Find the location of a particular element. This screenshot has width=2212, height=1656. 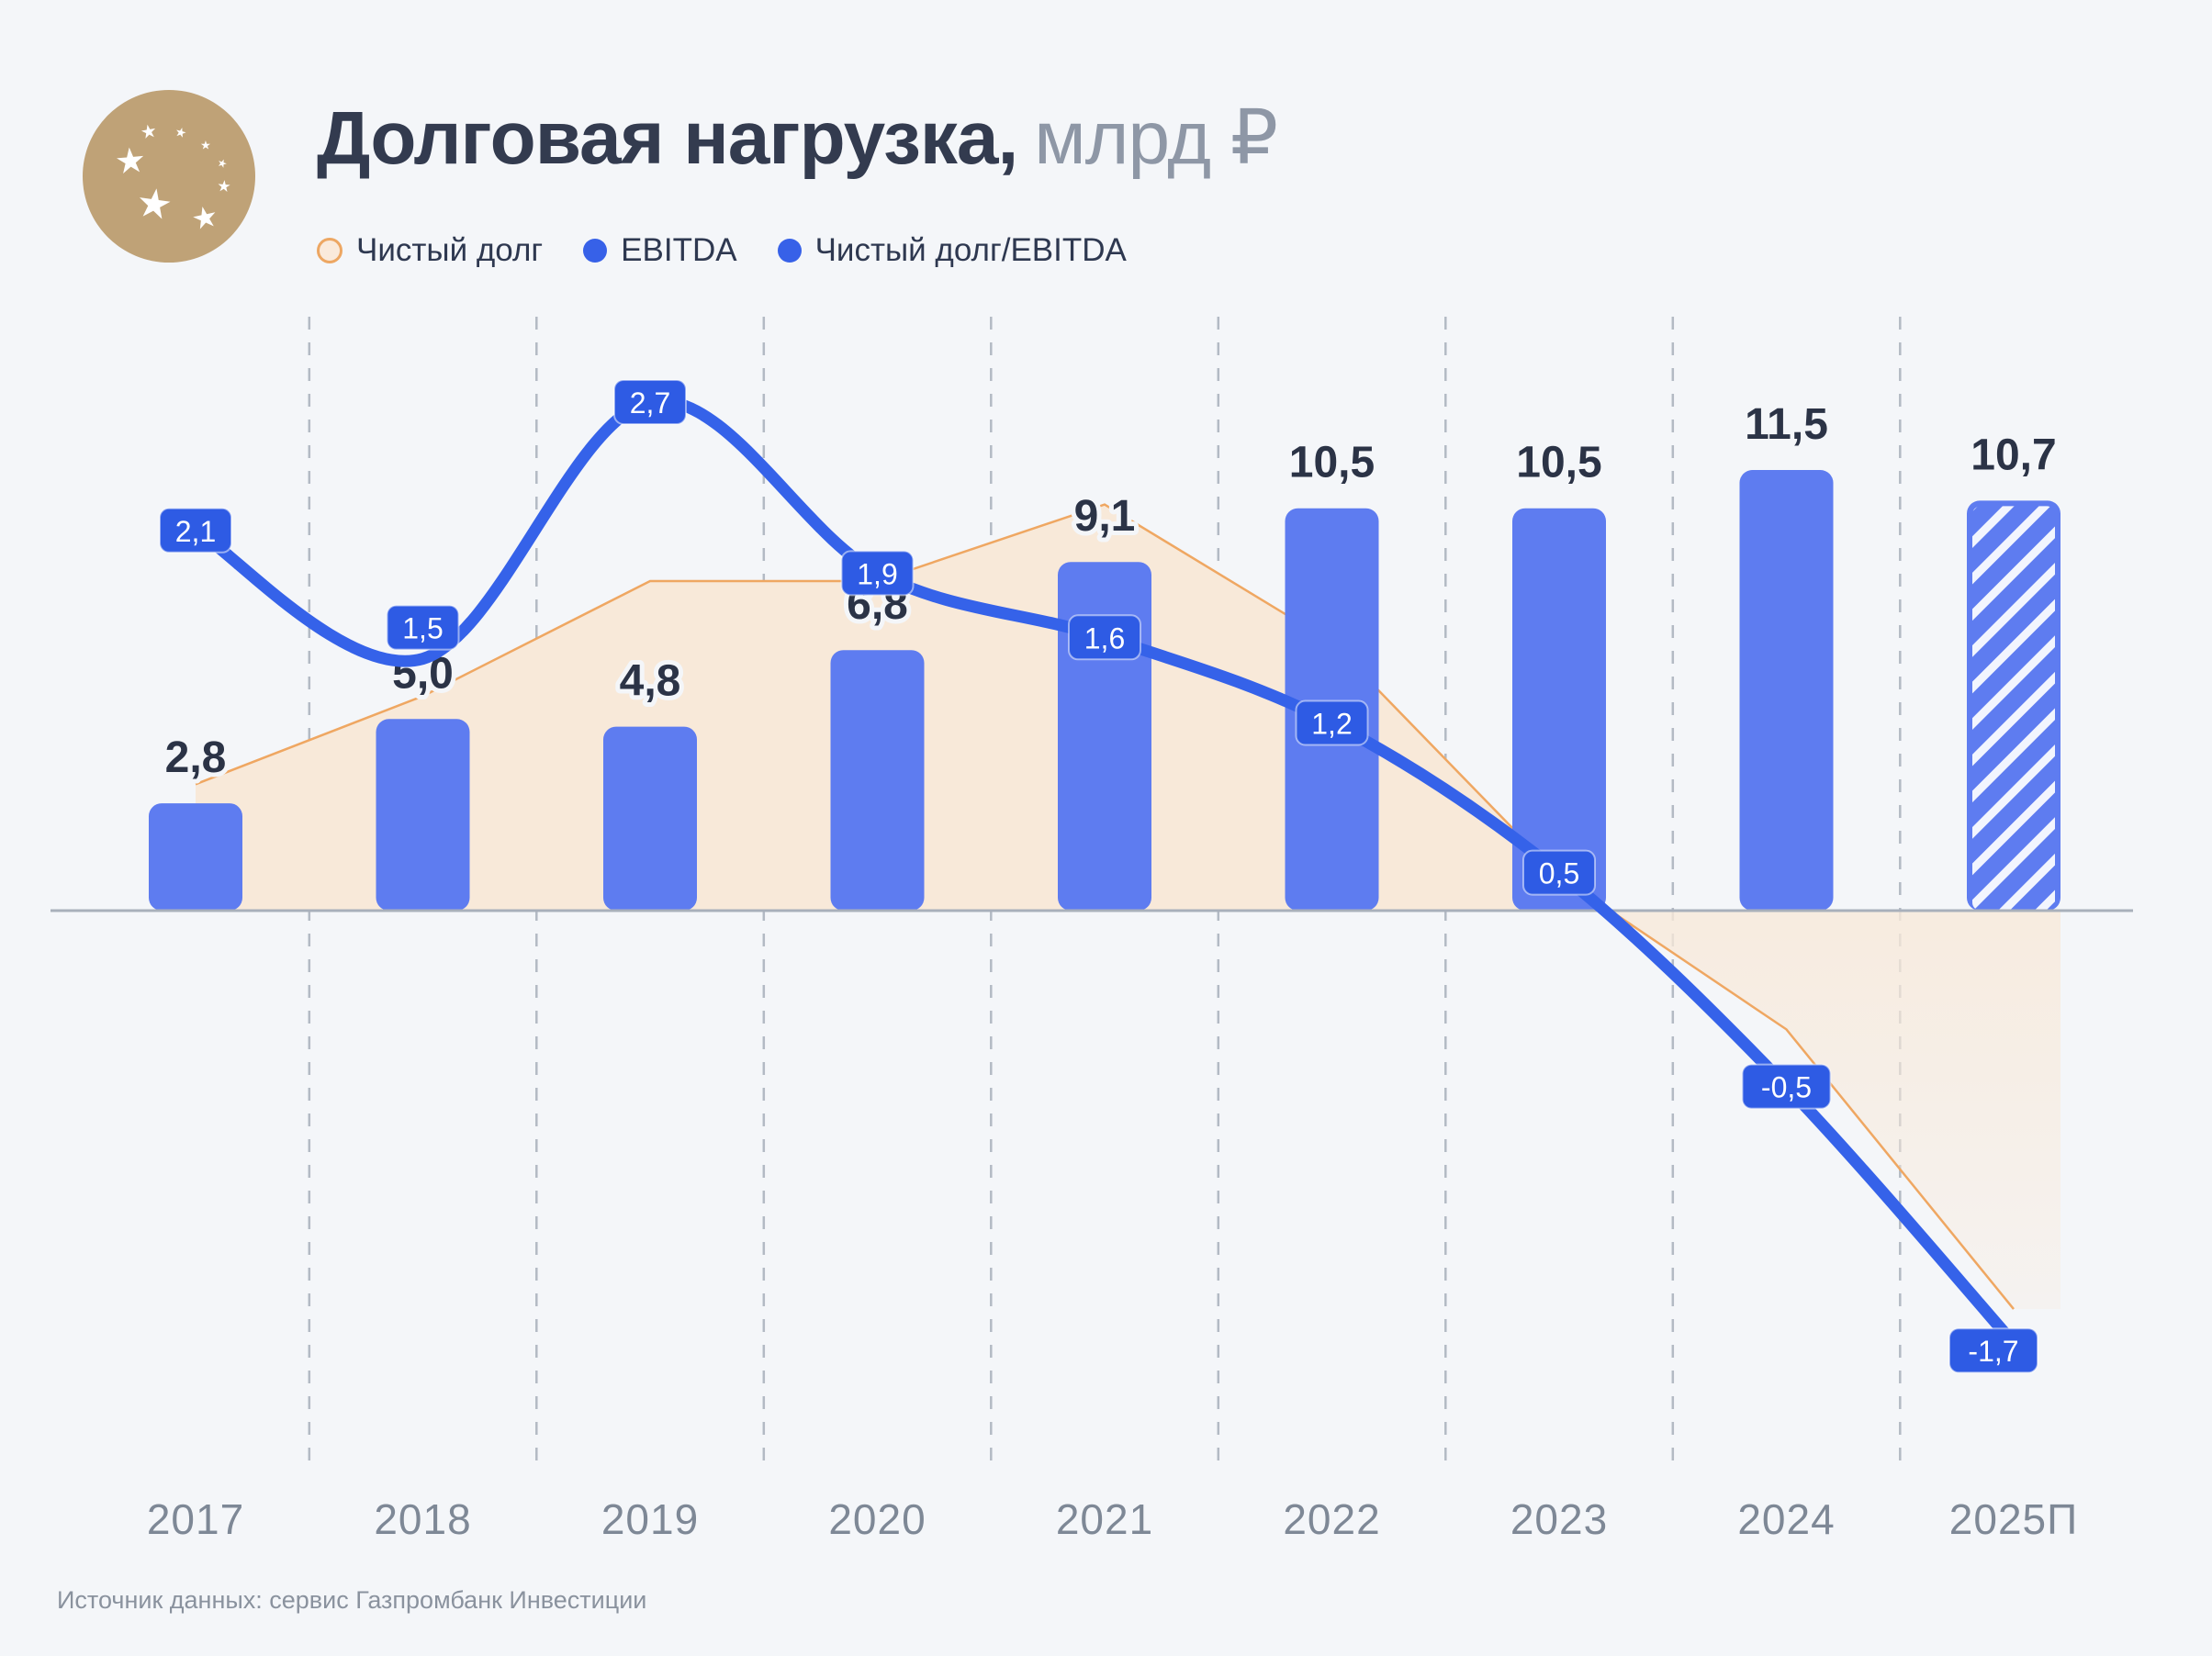

ratio-badge-label: 1,2 is located at coordinates (1331, 724).